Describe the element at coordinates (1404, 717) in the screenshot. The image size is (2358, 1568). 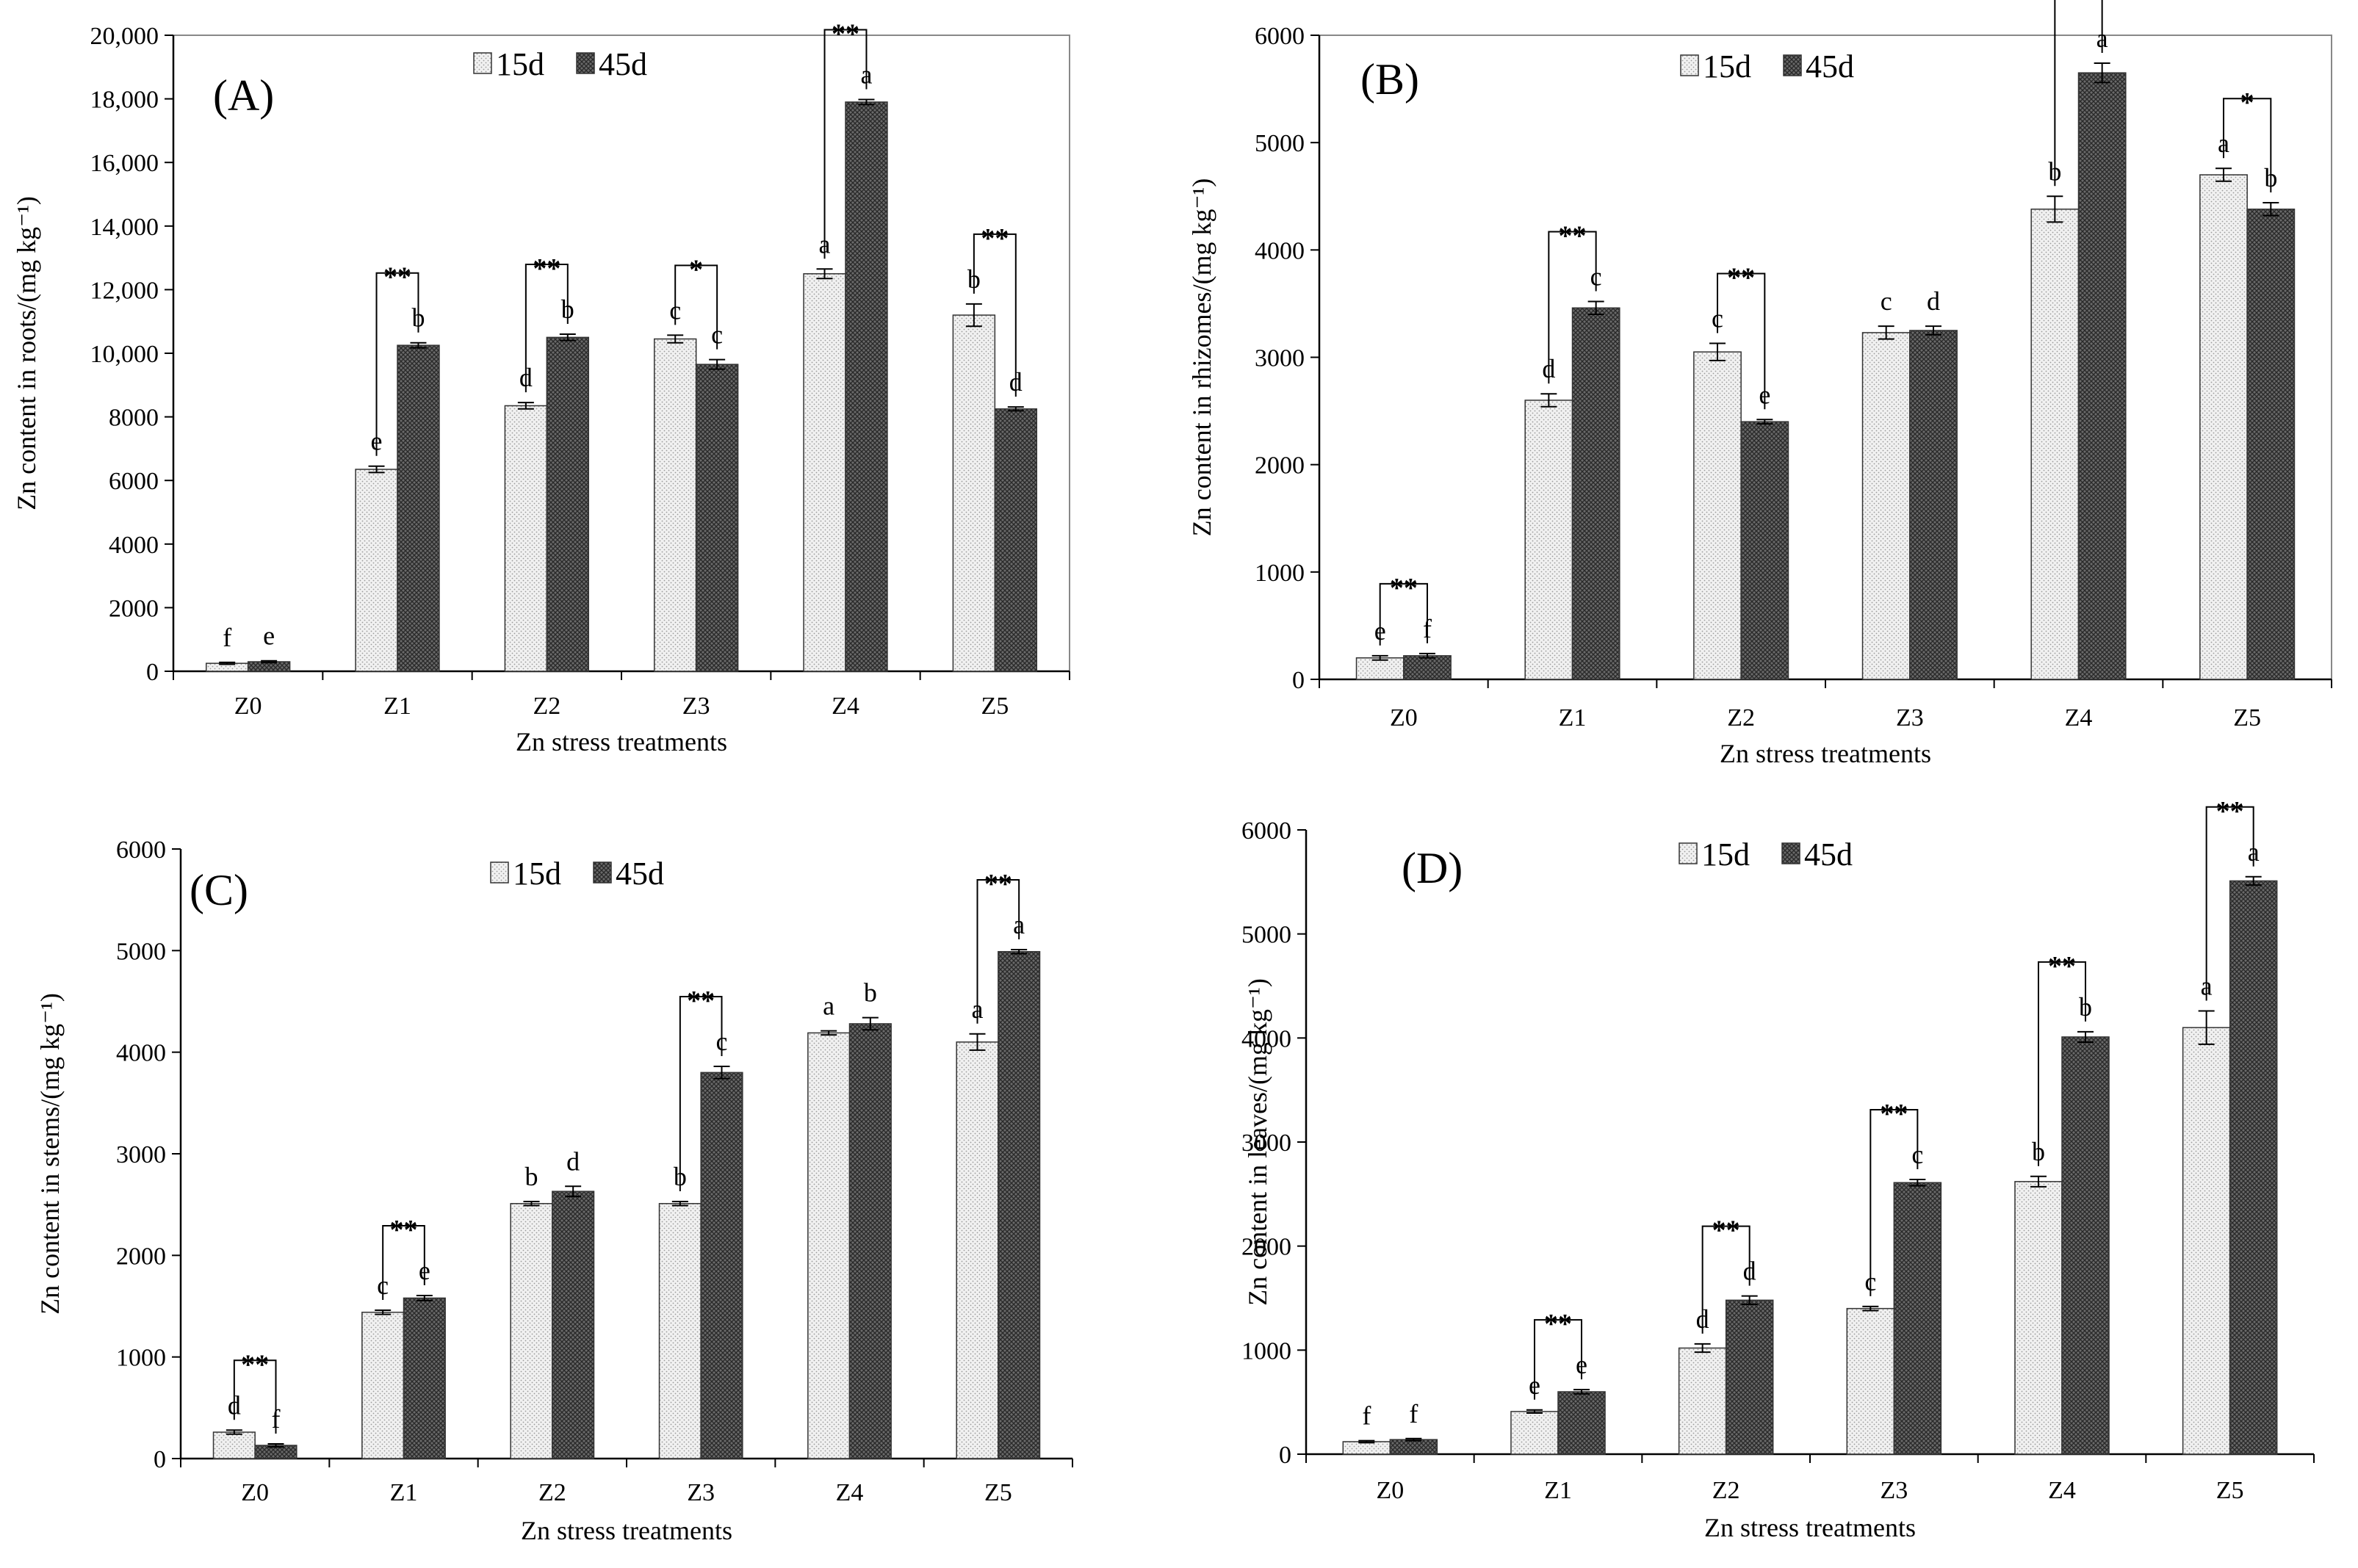
I see `panel-b-x-tick-label: Z0` at that location.